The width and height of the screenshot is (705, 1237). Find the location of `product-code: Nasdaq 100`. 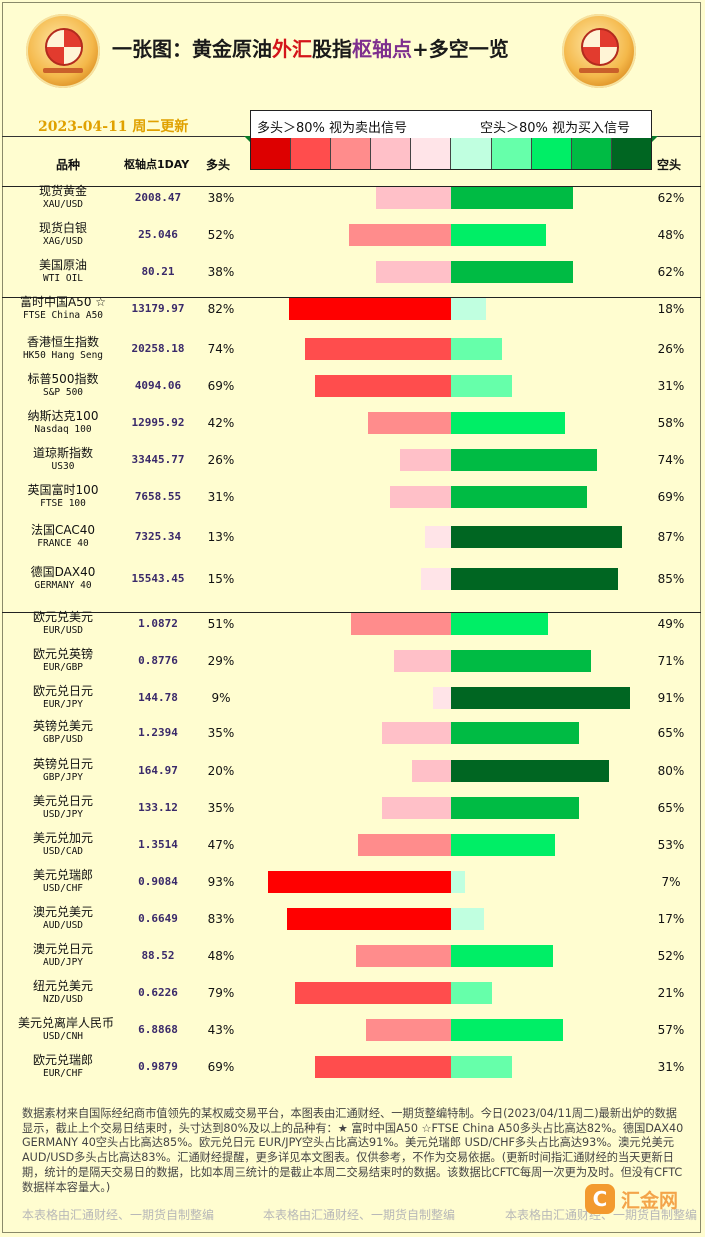

product-code: Nasdaq 100 is located at coordinates (63, 429).